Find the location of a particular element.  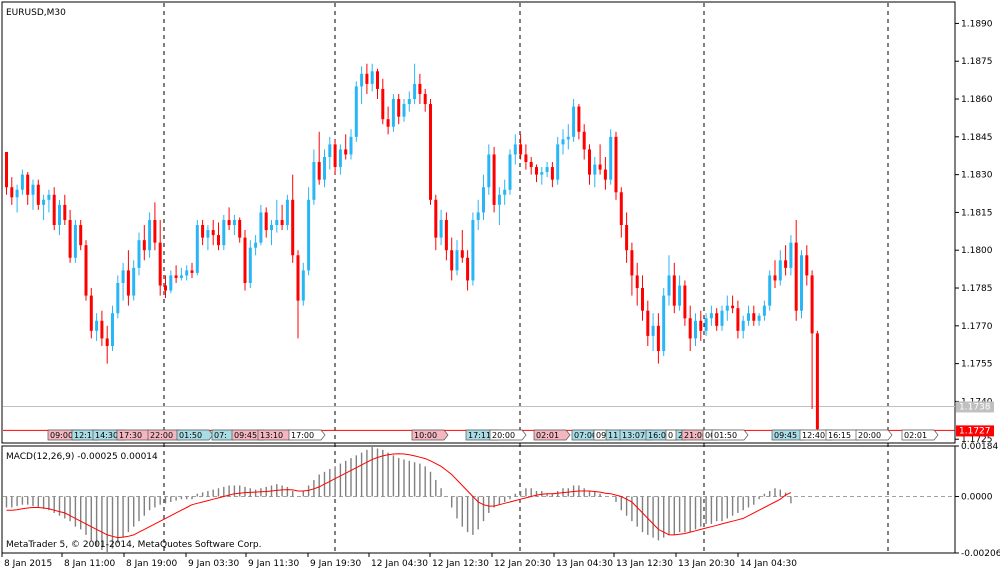

calendar-event-time: 11 is located at coordinates (613, 435).